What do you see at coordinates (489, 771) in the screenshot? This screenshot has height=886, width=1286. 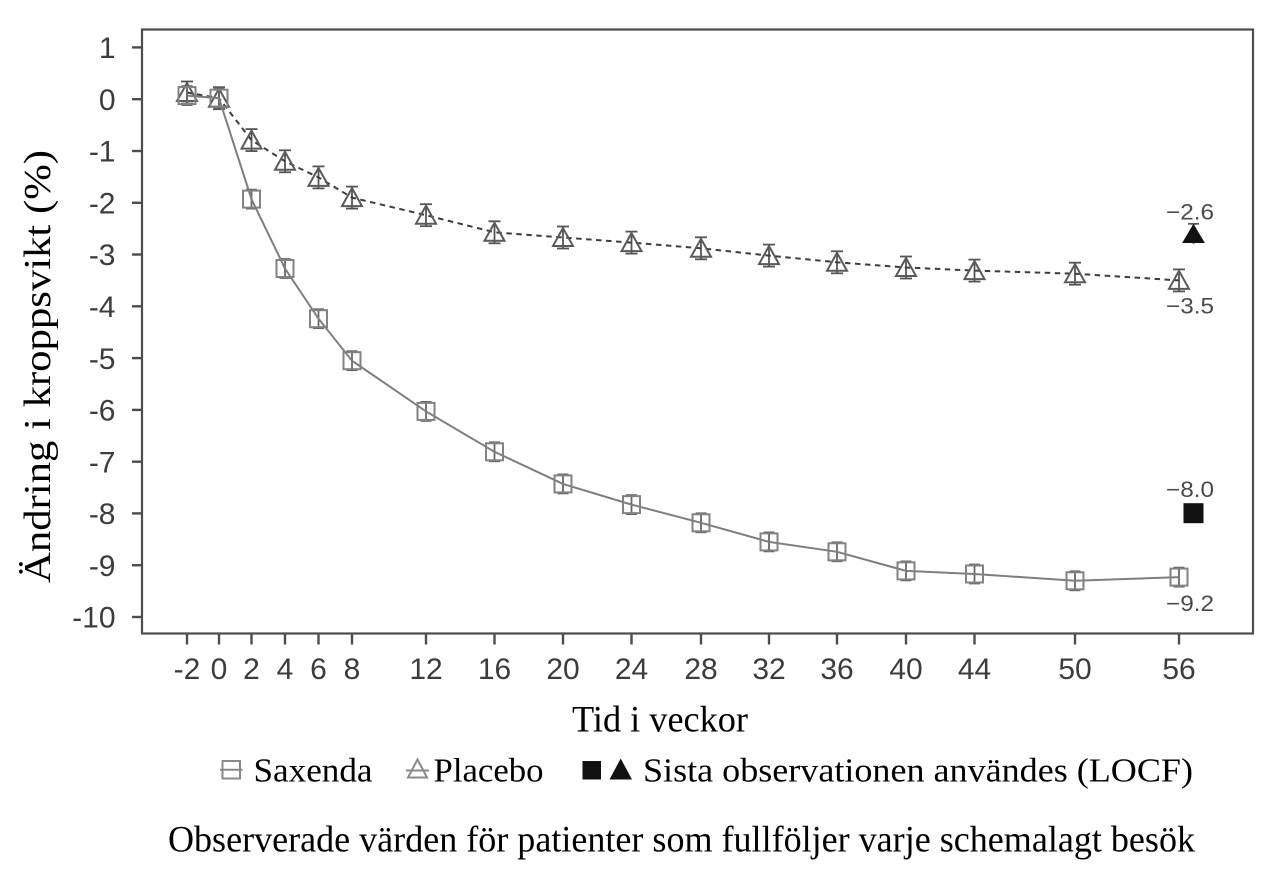 I see `svg-text: Placebo` at bounding box center [489, 771].